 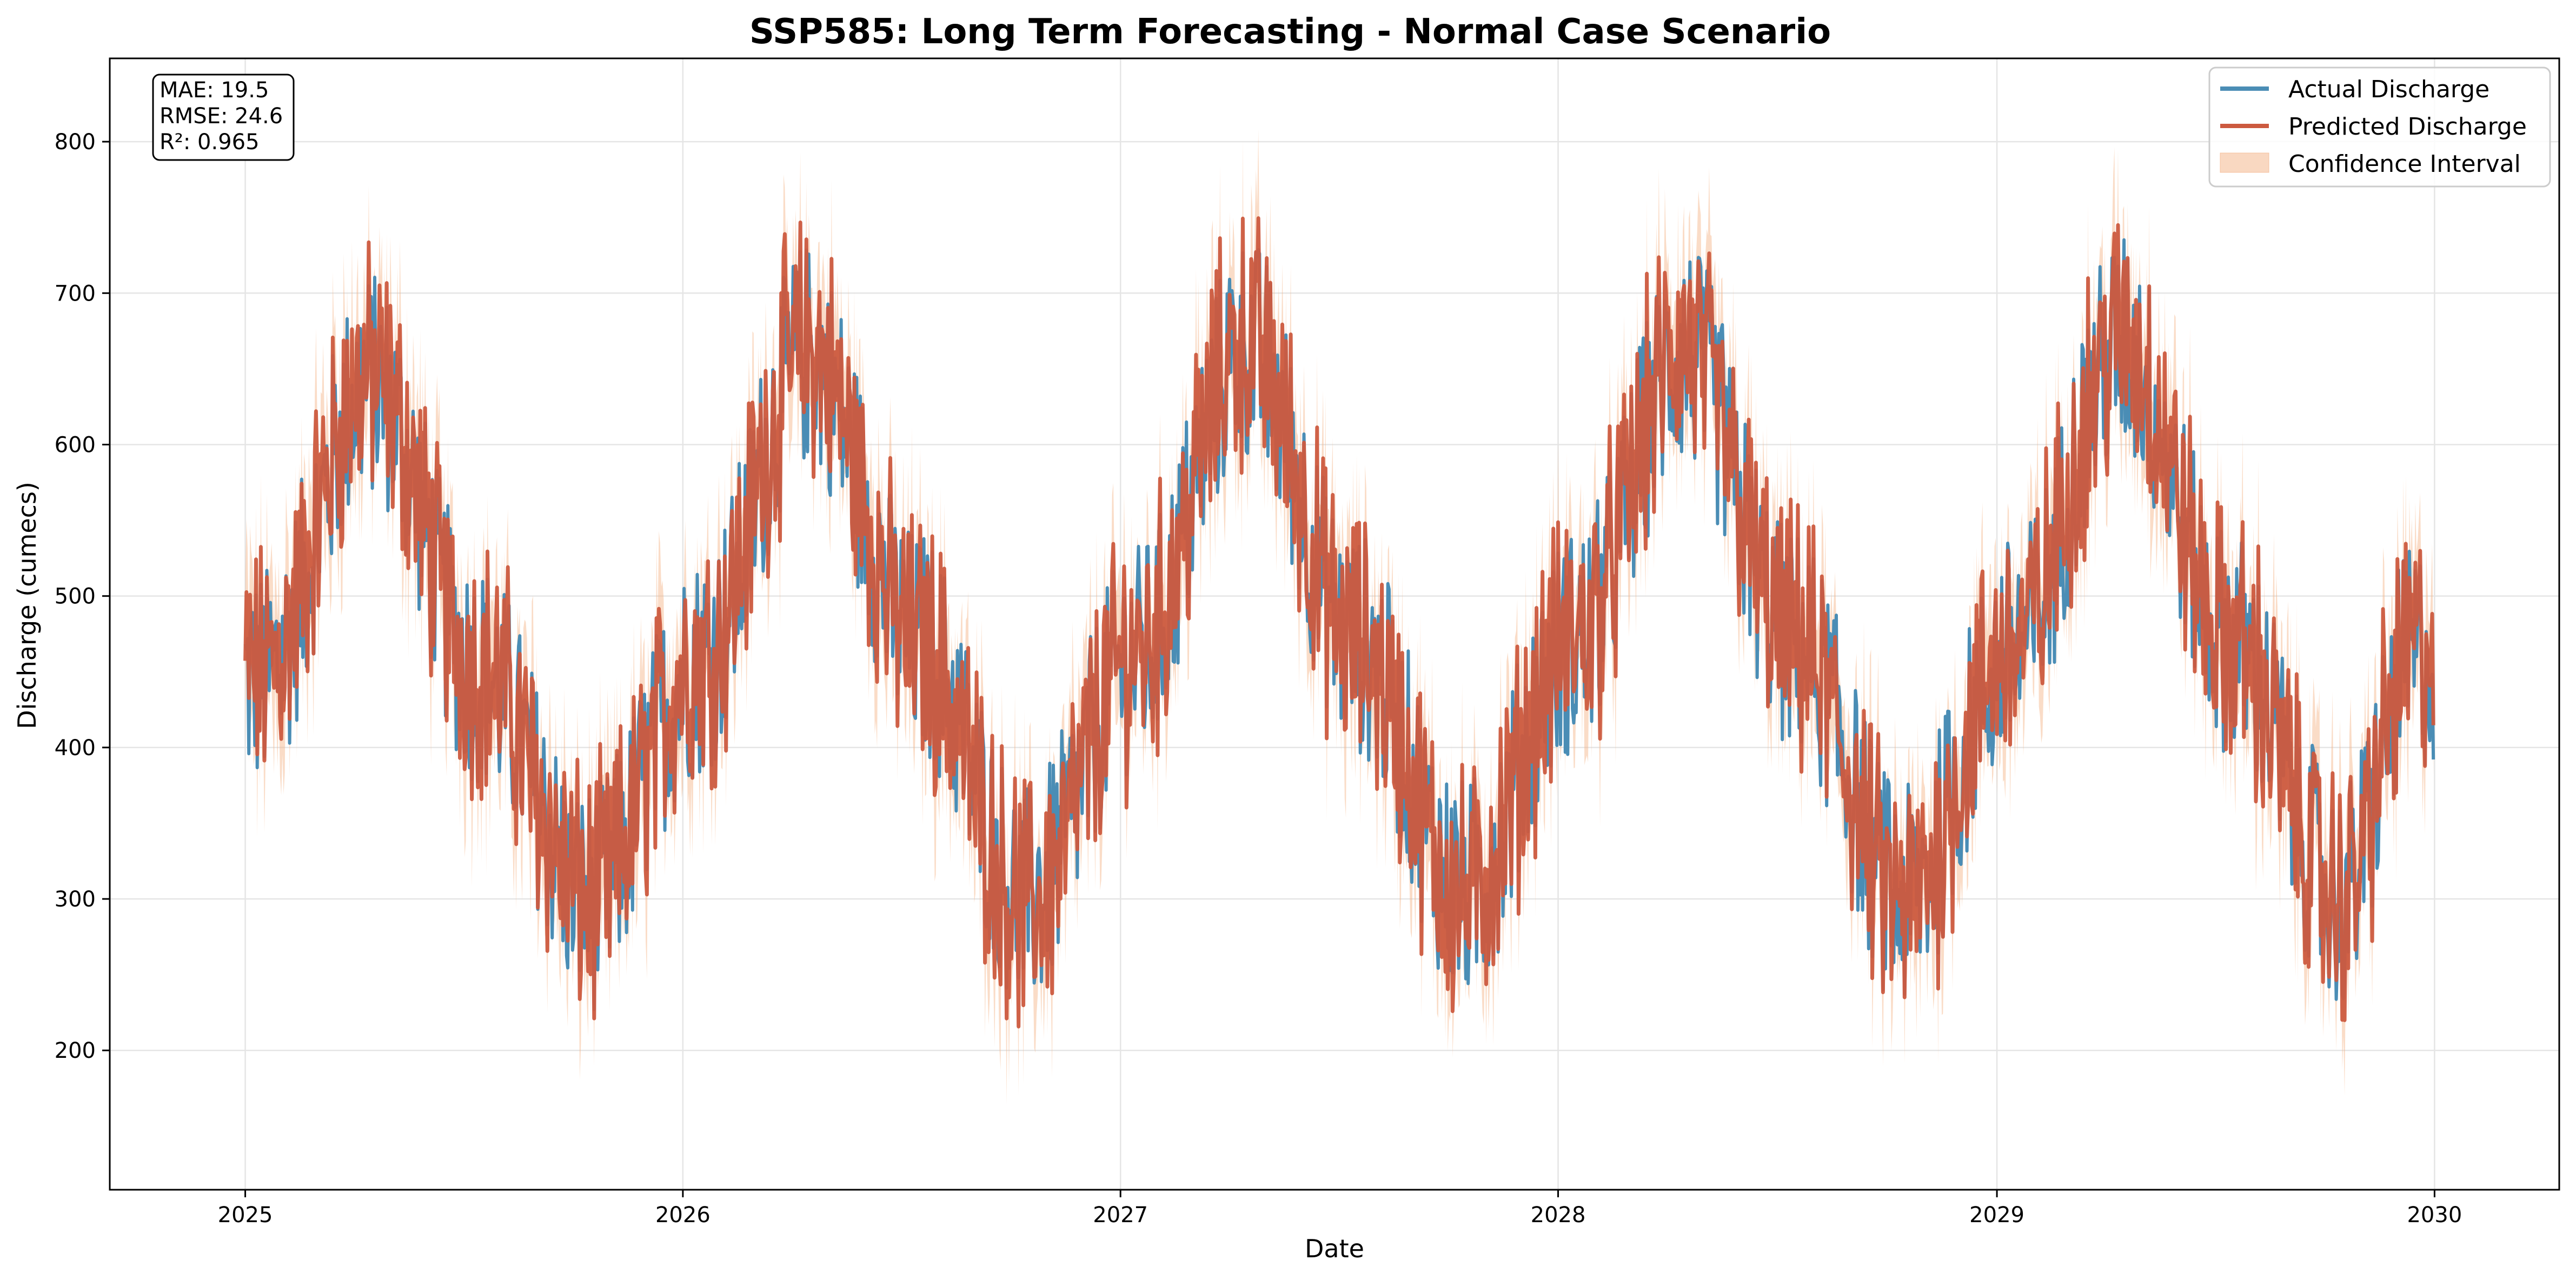 I want to click on metrics-box-frame, so click(x=223, y=117).